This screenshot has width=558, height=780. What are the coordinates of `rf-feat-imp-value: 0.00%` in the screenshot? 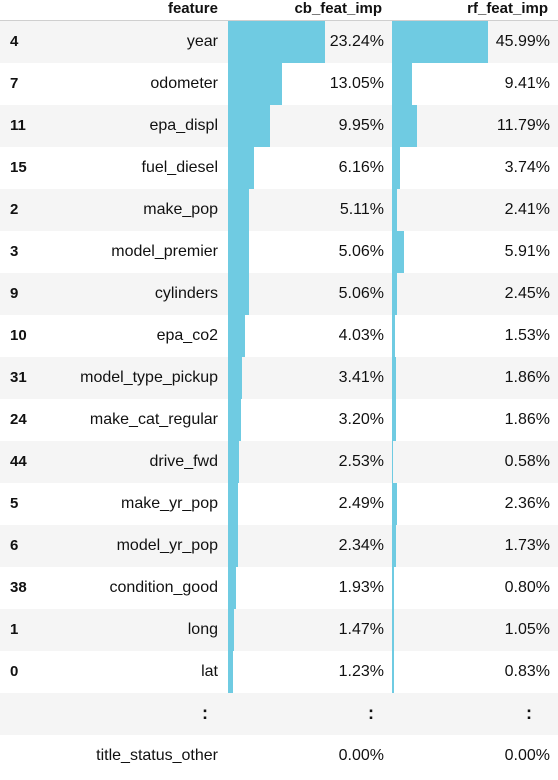 It's located at (527, 755).